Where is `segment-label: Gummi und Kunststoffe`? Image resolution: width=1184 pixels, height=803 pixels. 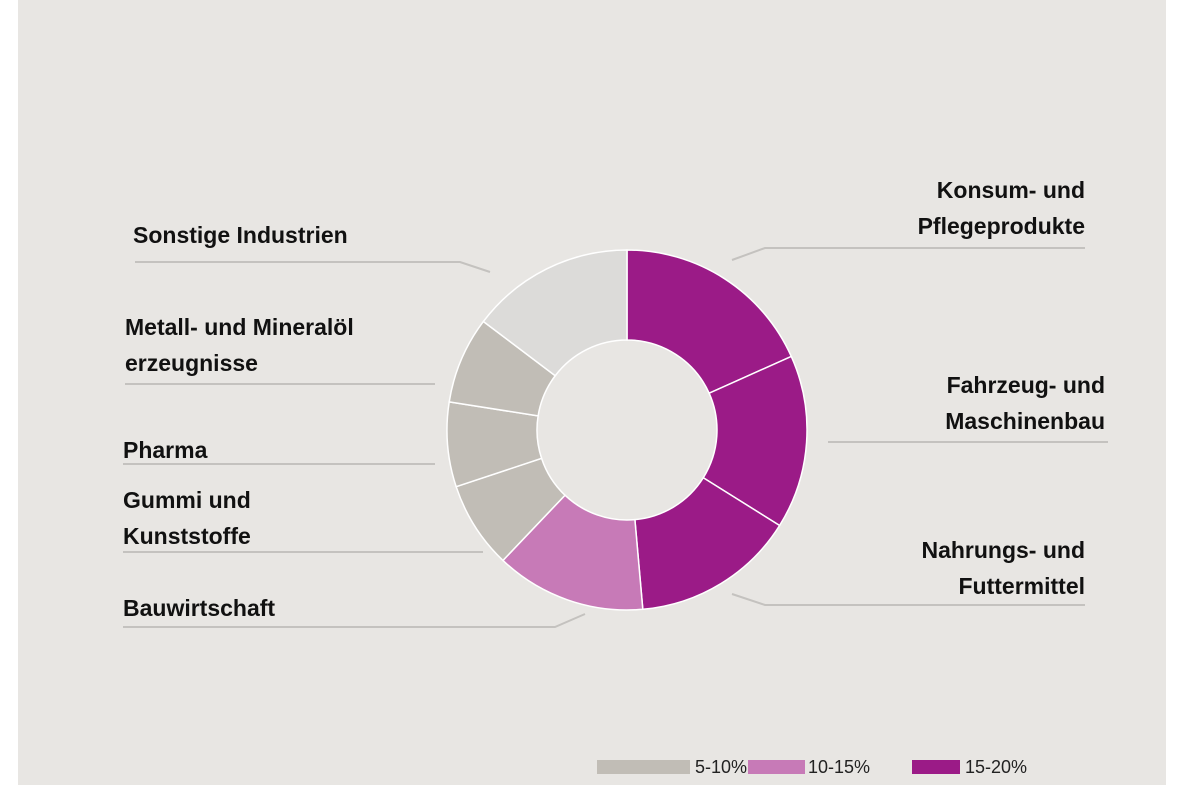 segment-label: Gummi und Kunststoffe is located at coordinates (187, 518).